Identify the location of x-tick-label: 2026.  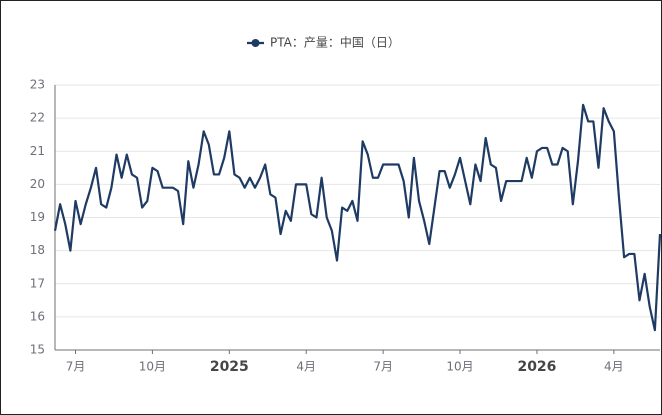
(536, 367).